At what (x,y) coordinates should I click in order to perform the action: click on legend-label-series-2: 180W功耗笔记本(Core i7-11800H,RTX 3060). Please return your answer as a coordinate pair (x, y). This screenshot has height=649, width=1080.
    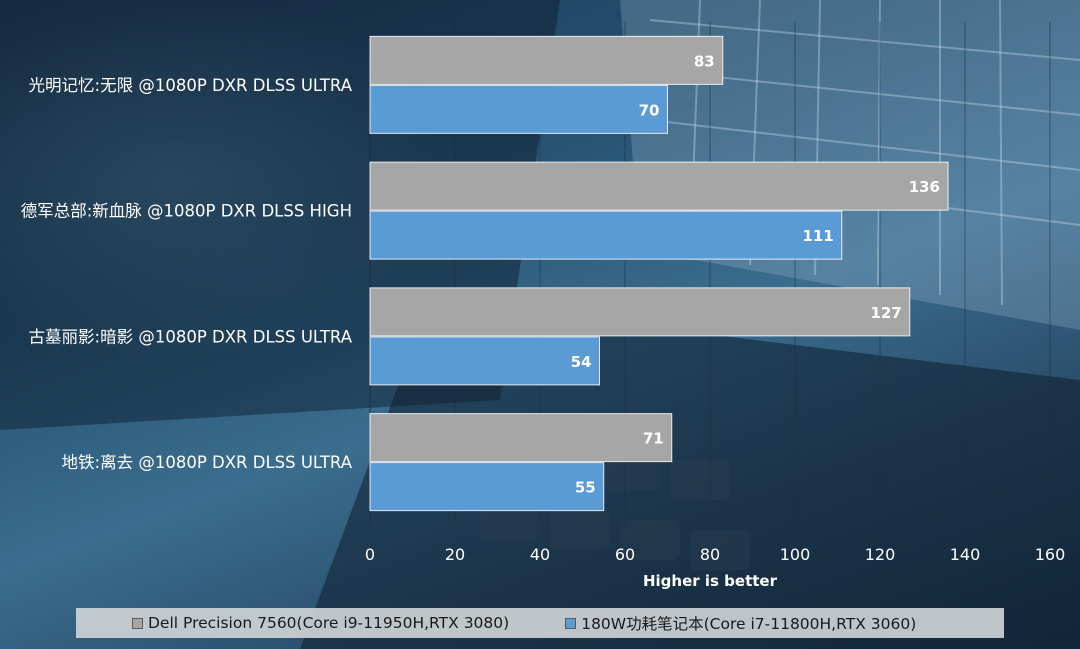
    Looking at the image, I should click on (749, 624).